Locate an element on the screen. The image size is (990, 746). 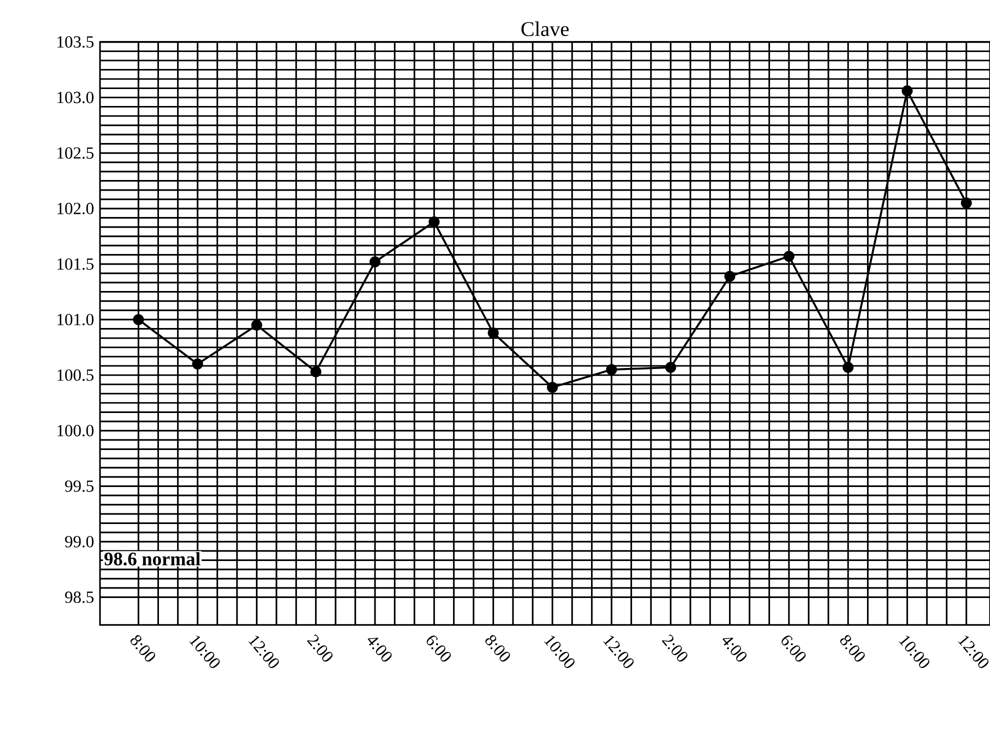
y-tick-label: 99.0 is located at coordinates (79, 542).